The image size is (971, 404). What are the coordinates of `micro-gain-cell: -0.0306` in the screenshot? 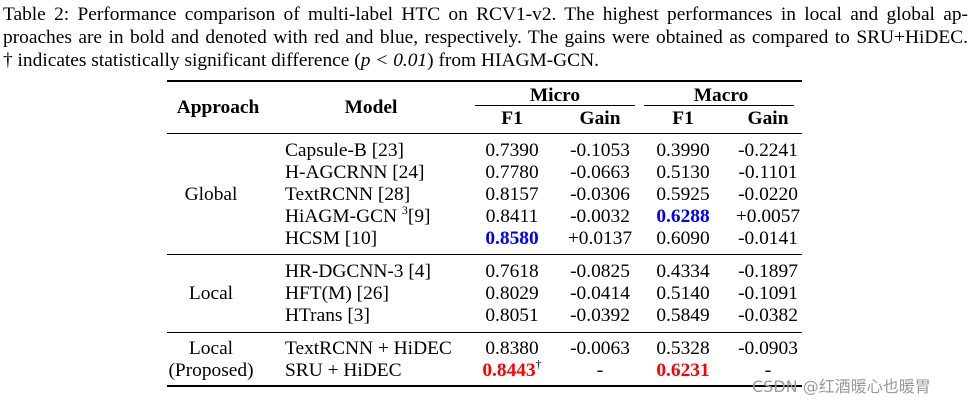 It's located at (600, 194).